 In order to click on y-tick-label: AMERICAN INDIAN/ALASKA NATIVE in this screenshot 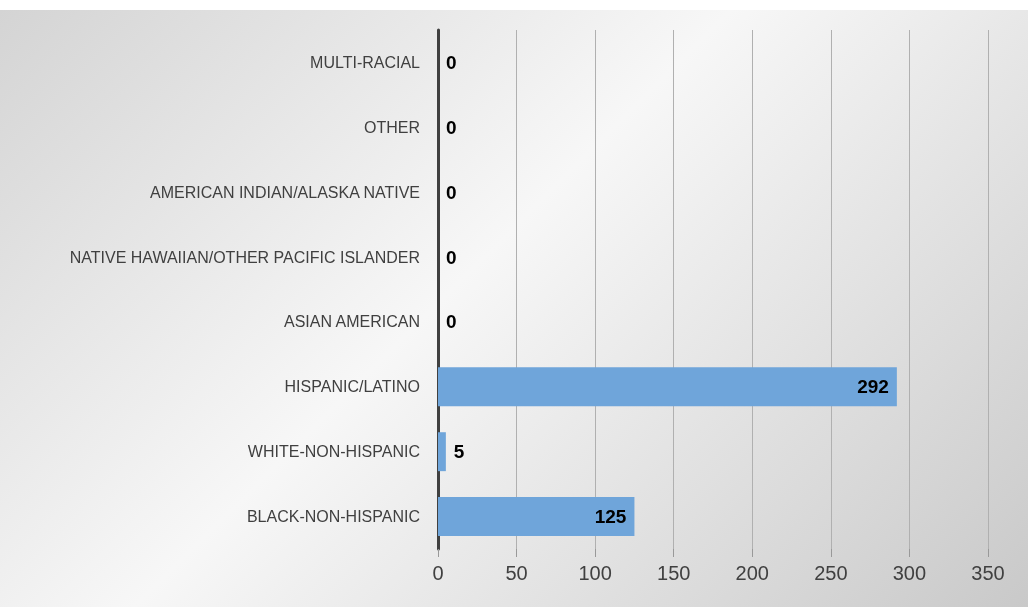, I will do `click(285, 192)`.